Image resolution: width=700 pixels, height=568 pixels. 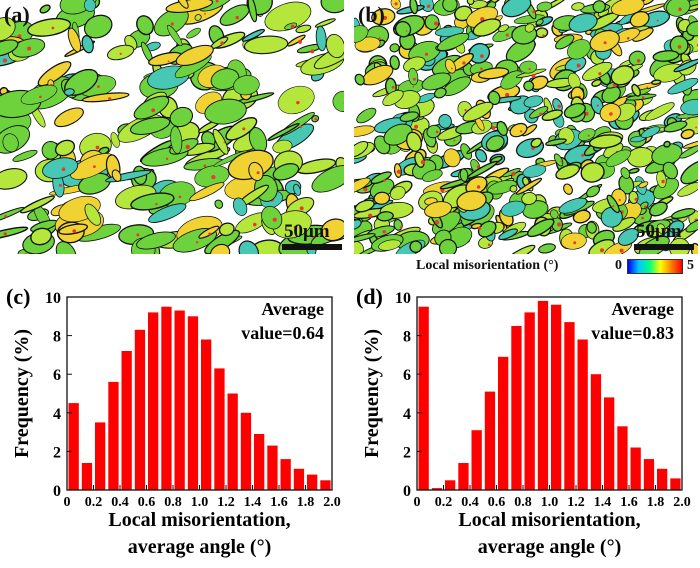 I want to click on x-tick-label: 1.0, so click(x=200, y=502).